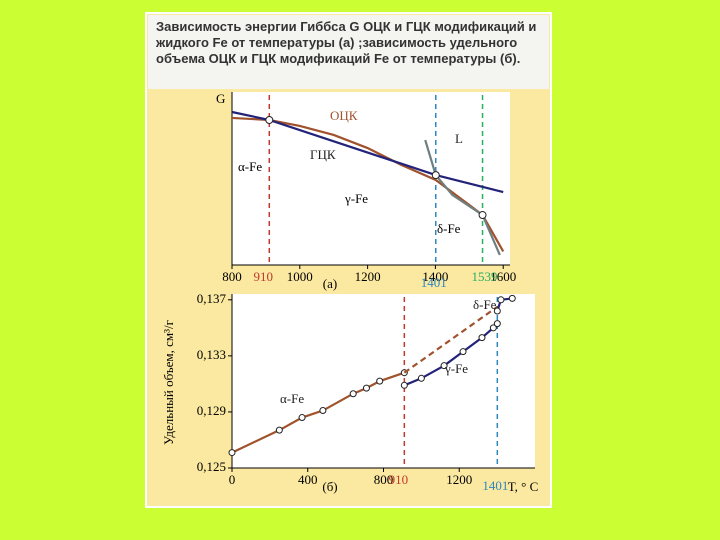 The height and width of the screenshot is (540, 720). Describe the element at coordinates (323, 154) in the screenshot. I see `series-label: ГЦК` at that location.